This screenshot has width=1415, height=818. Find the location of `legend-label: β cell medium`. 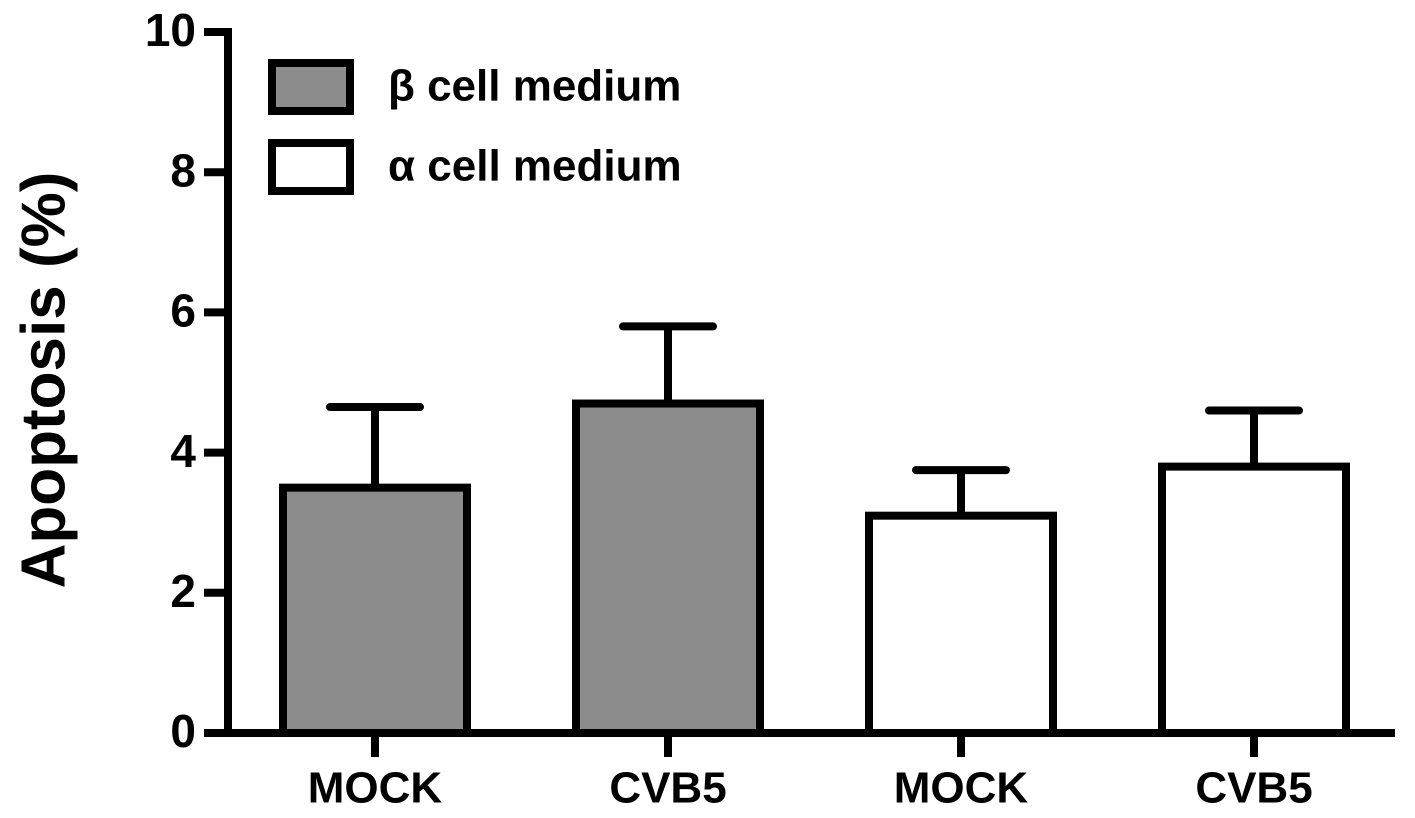

legend-label: β cell medium is located at coordinates (534, 86).